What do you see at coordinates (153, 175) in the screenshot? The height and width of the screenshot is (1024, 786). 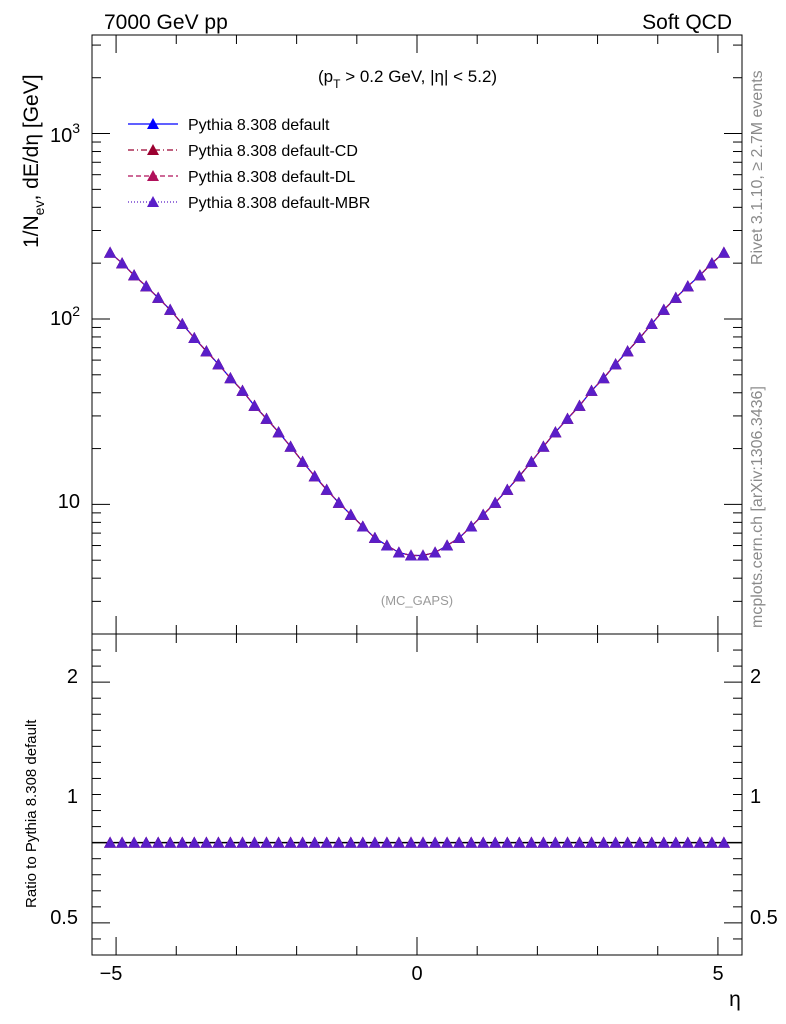 I see `legend-marker-dl` at bounding box center [153, 175].